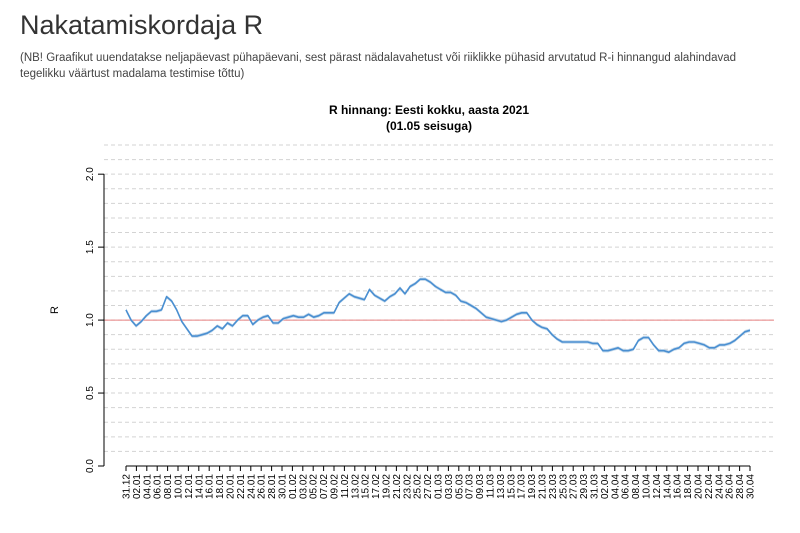 The height and width of the screenshot is (533, 800). Describe the element at coordinates (158, 486) in the screenshot. I see `x-tick-label: 06.01` at that location.